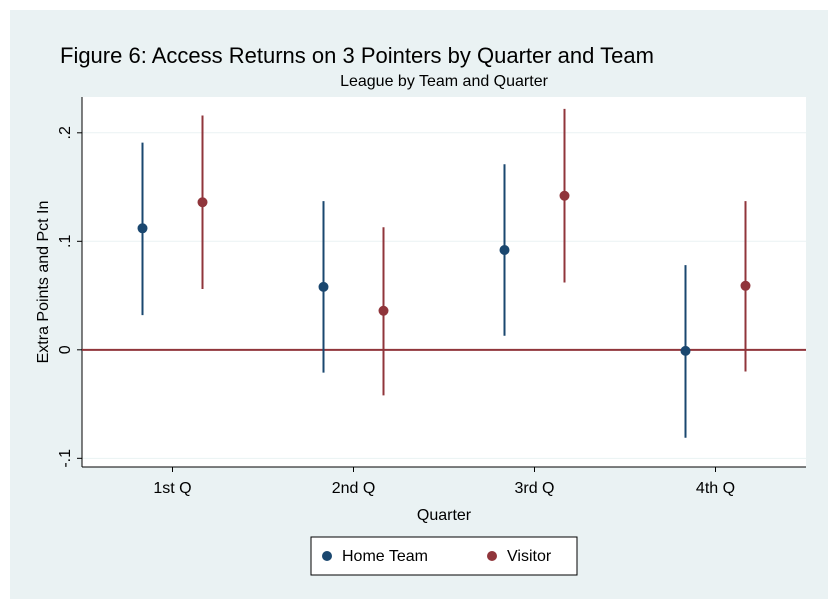 The height and width of the screenshot is (599, 828). What do you see at coordinates (65, 458) in the screenshot?
I see `y-tick-label: -.1` at bounding box center [65, 458].